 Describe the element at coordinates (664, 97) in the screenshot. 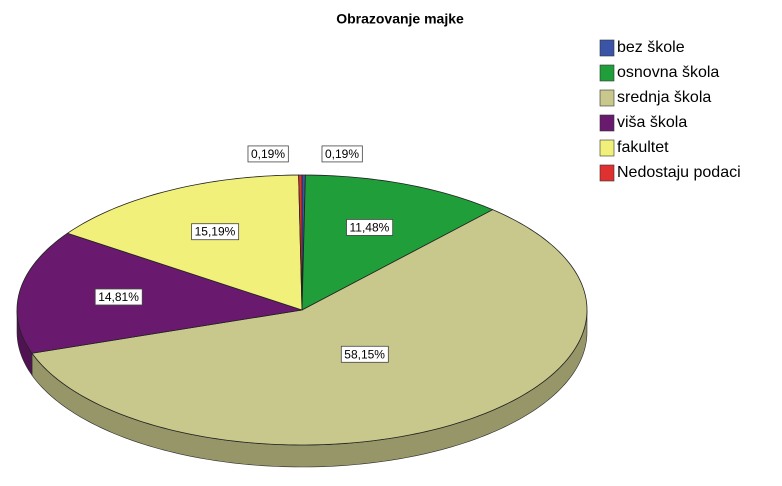

I see `legend-label: srednja škola` at that location.